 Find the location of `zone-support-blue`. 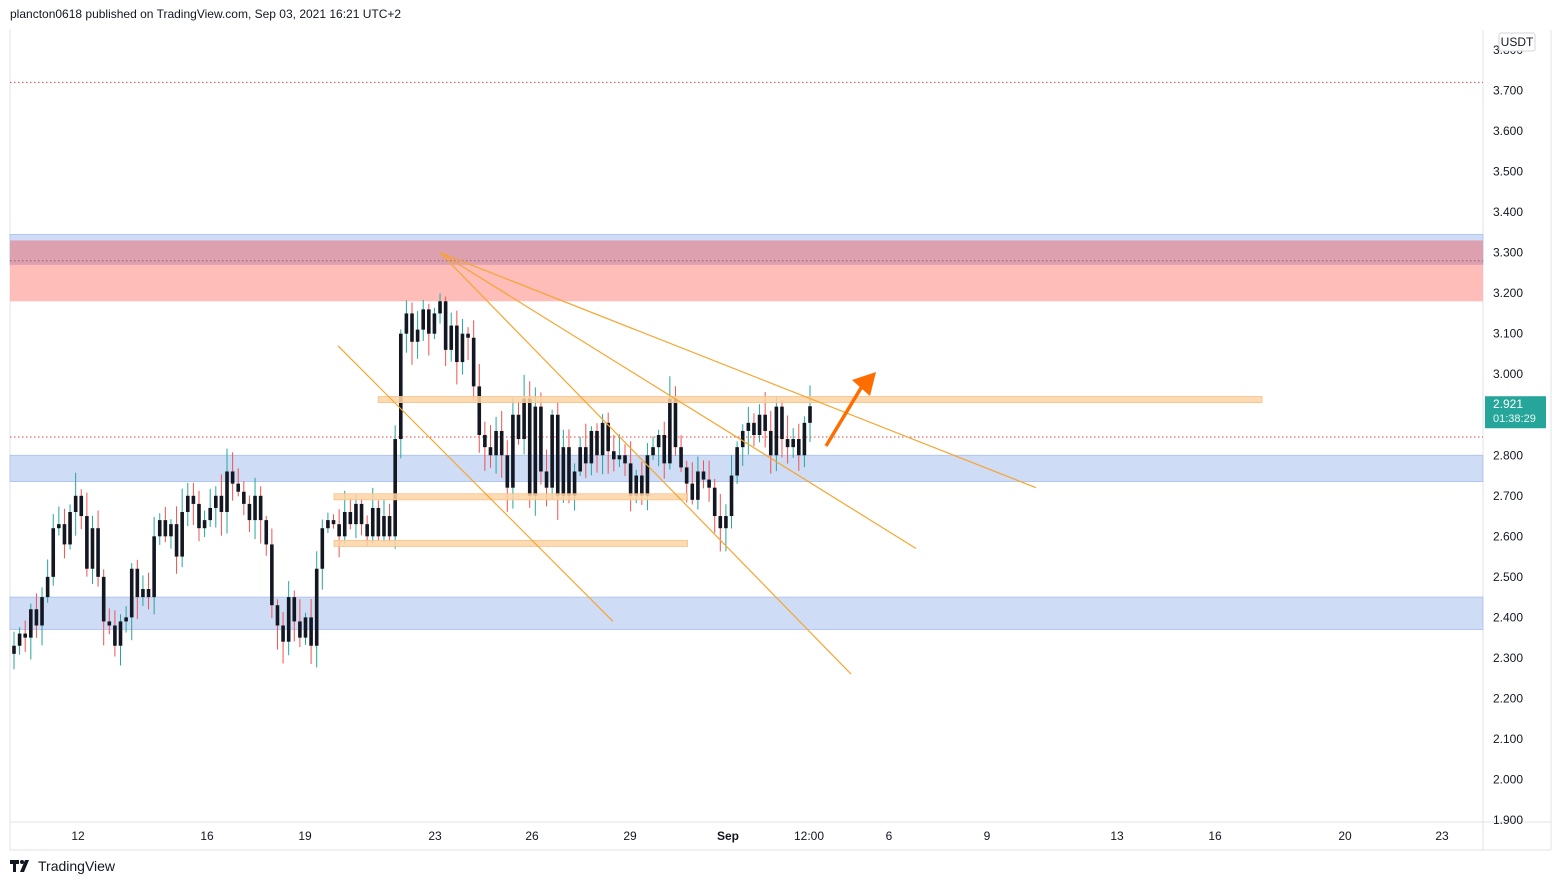

zone-support-blue is located at coordinates (746, 613).